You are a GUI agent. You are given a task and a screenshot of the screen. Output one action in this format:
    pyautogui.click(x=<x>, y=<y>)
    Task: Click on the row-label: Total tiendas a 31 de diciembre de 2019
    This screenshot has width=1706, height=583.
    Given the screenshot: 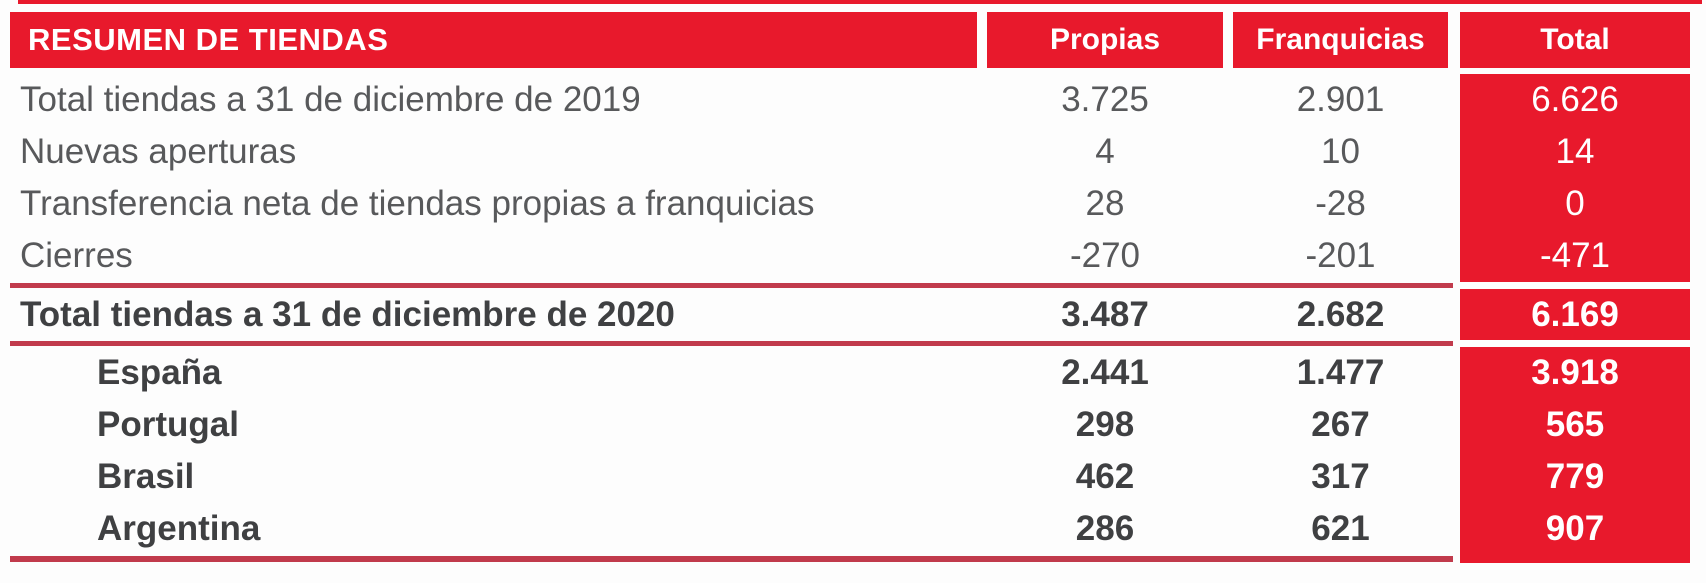 What is the action you would take?
    pyautogui.click(x=330, y=99)
    